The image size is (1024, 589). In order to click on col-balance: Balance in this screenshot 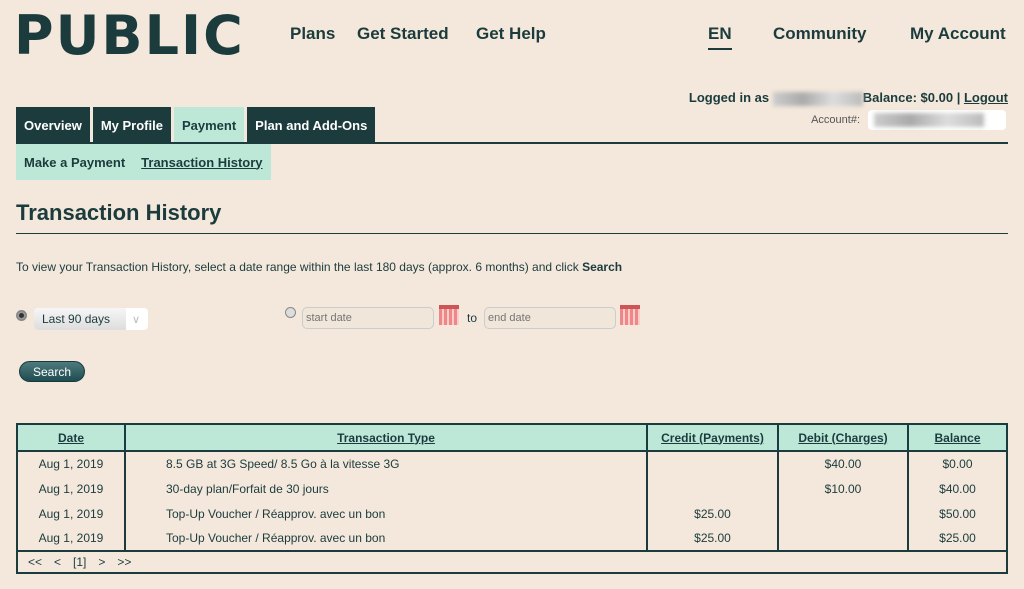, I will do `click(957, 437)`.